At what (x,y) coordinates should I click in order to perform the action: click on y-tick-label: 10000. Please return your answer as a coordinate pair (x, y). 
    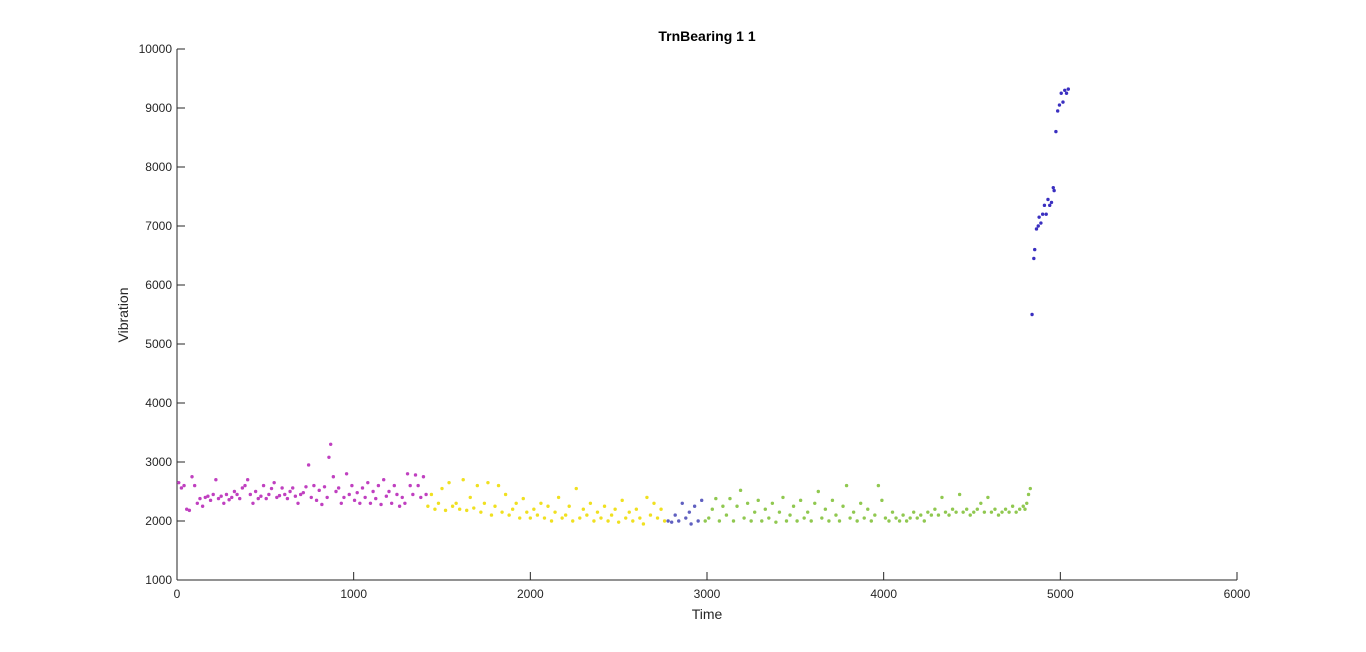
    Looking at the image, I should click on (156, 49).